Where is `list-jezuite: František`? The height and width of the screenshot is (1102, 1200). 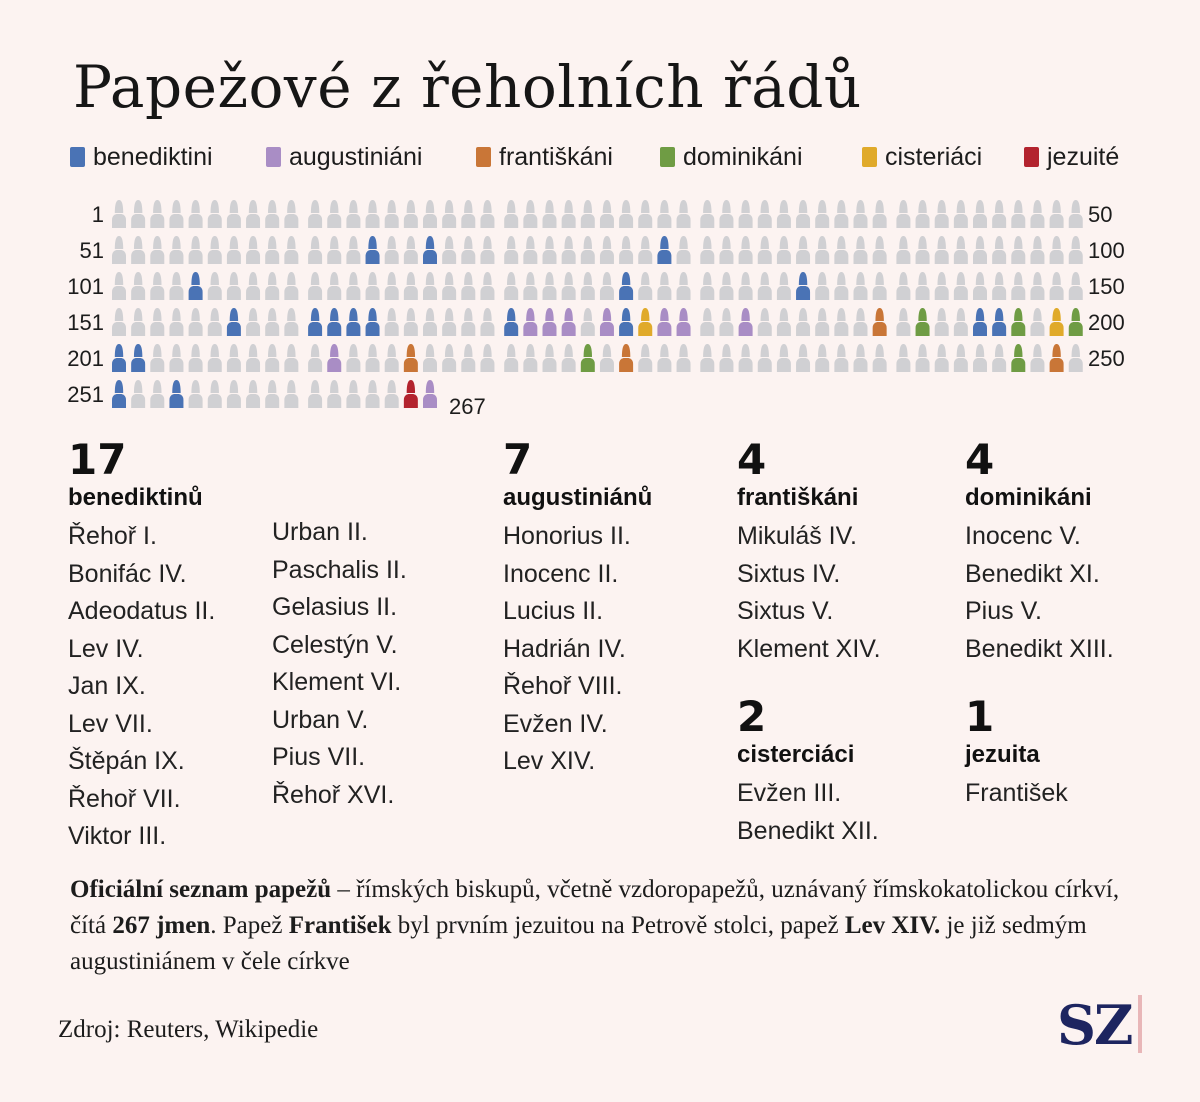
list-jezuite: František is located at coordinates (1016, 794).